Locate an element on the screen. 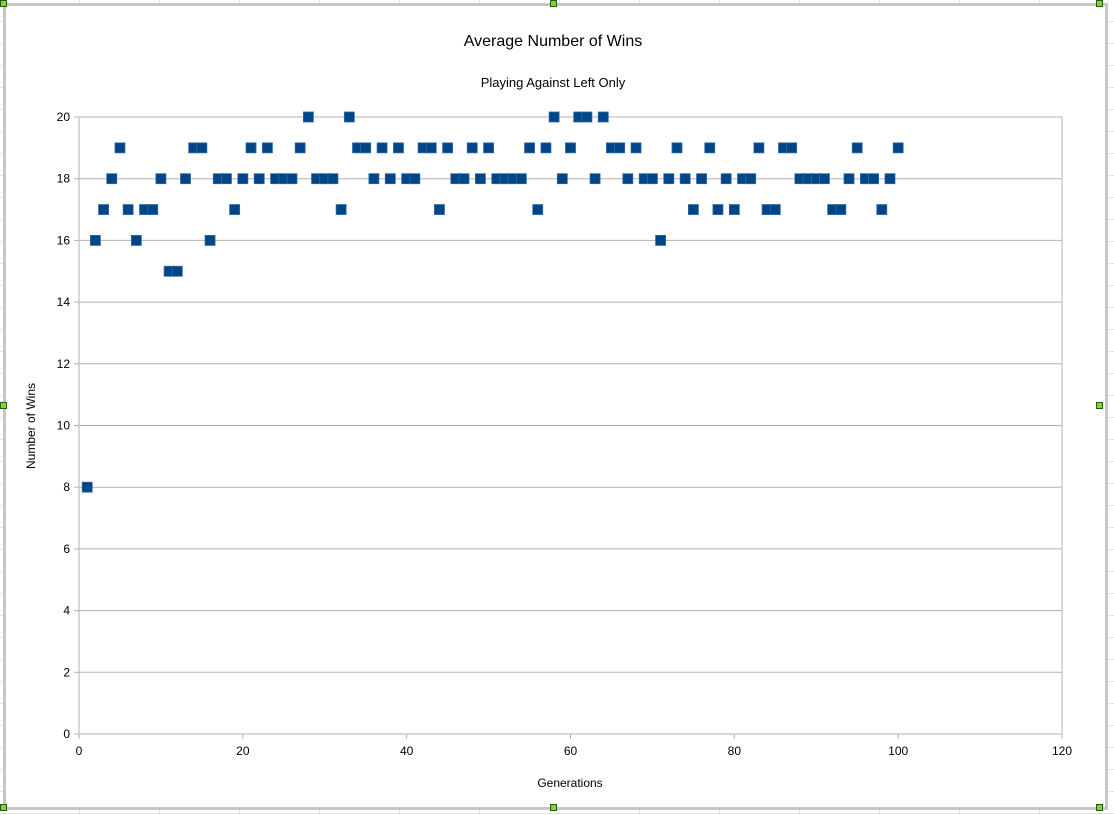 The height and width of the screenshot is (815, 1114). x-tick-label: 80 is located at coordinates (735, 751).